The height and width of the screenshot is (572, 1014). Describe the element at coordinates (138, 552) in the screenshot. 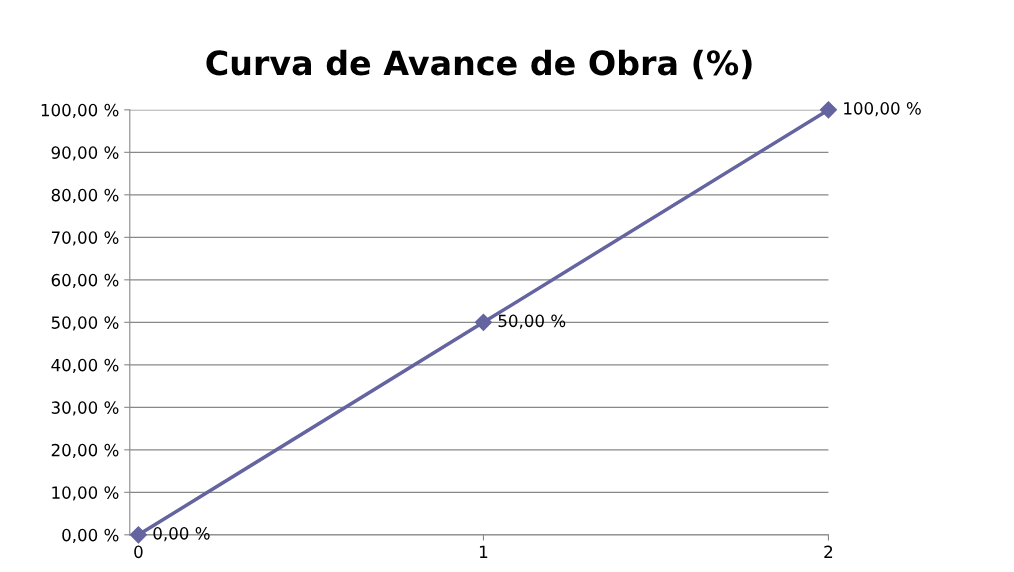

I see `x-tick-label: 0` at that location.